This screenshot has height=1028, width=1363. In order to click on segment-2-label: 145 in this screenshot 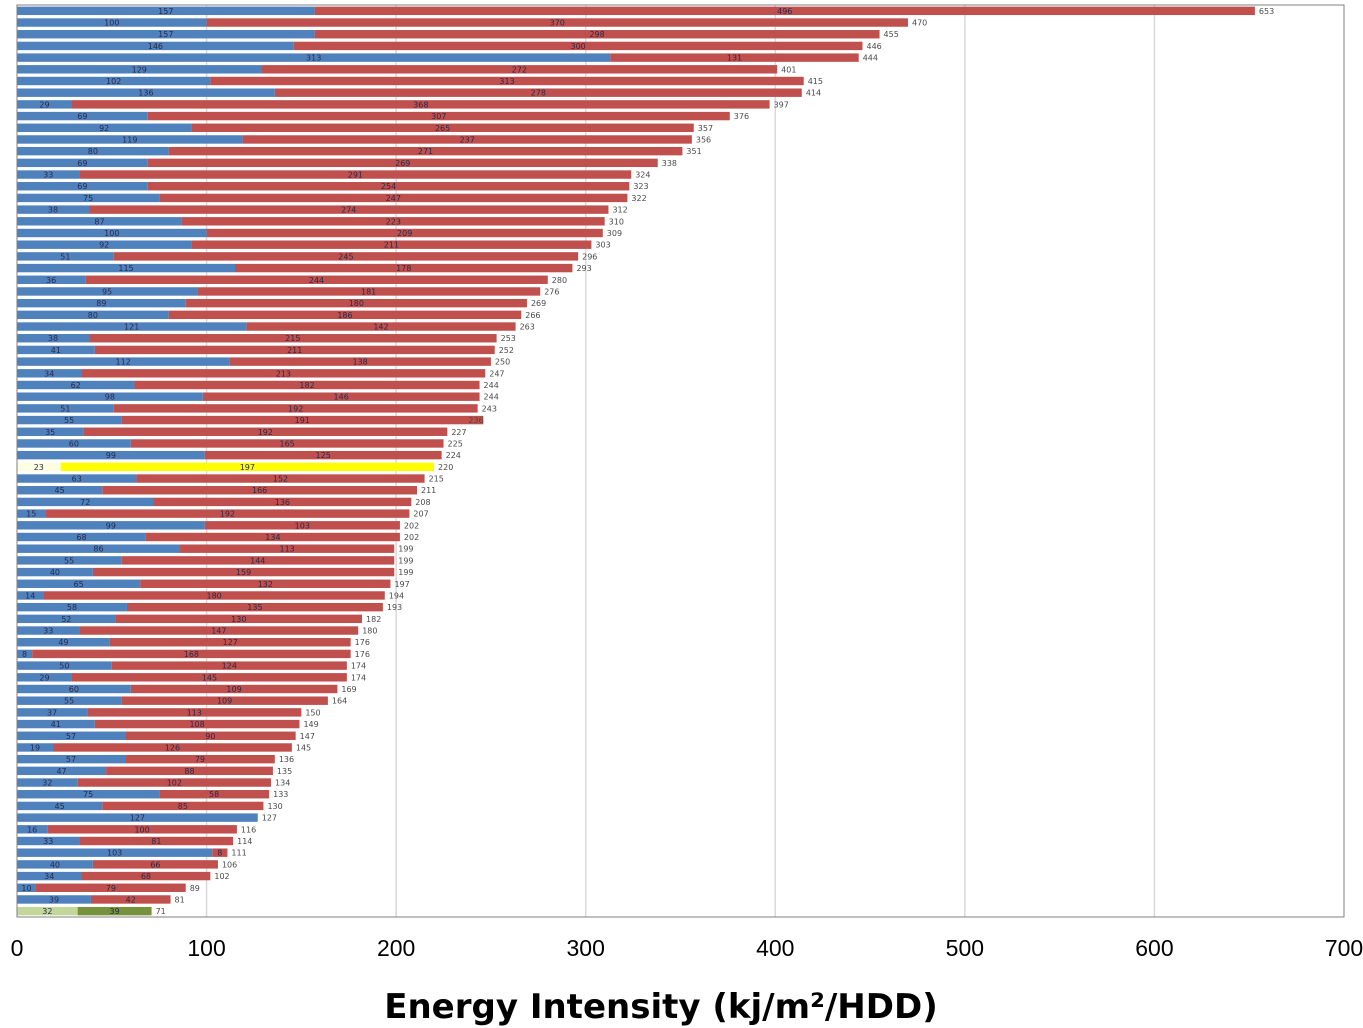, I will do `click(209, 677)`.